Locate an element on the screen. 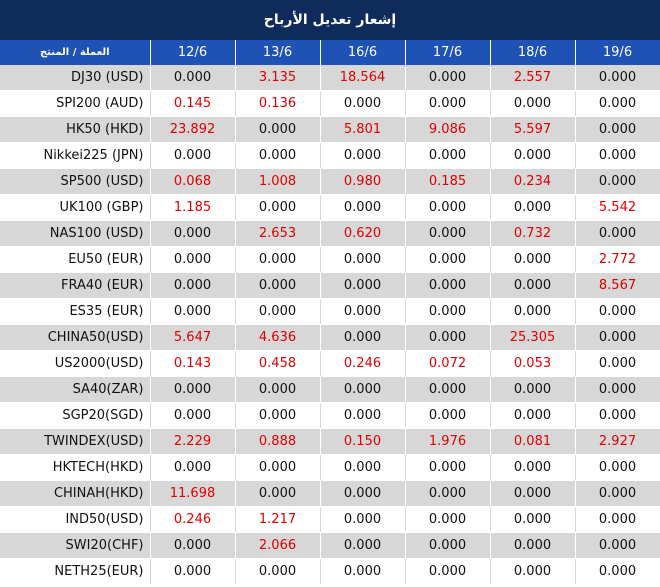 Image resolution: width=660 pixels, height=587 pixels. value-cell: 0.081 is located at coordinates (533, 441).